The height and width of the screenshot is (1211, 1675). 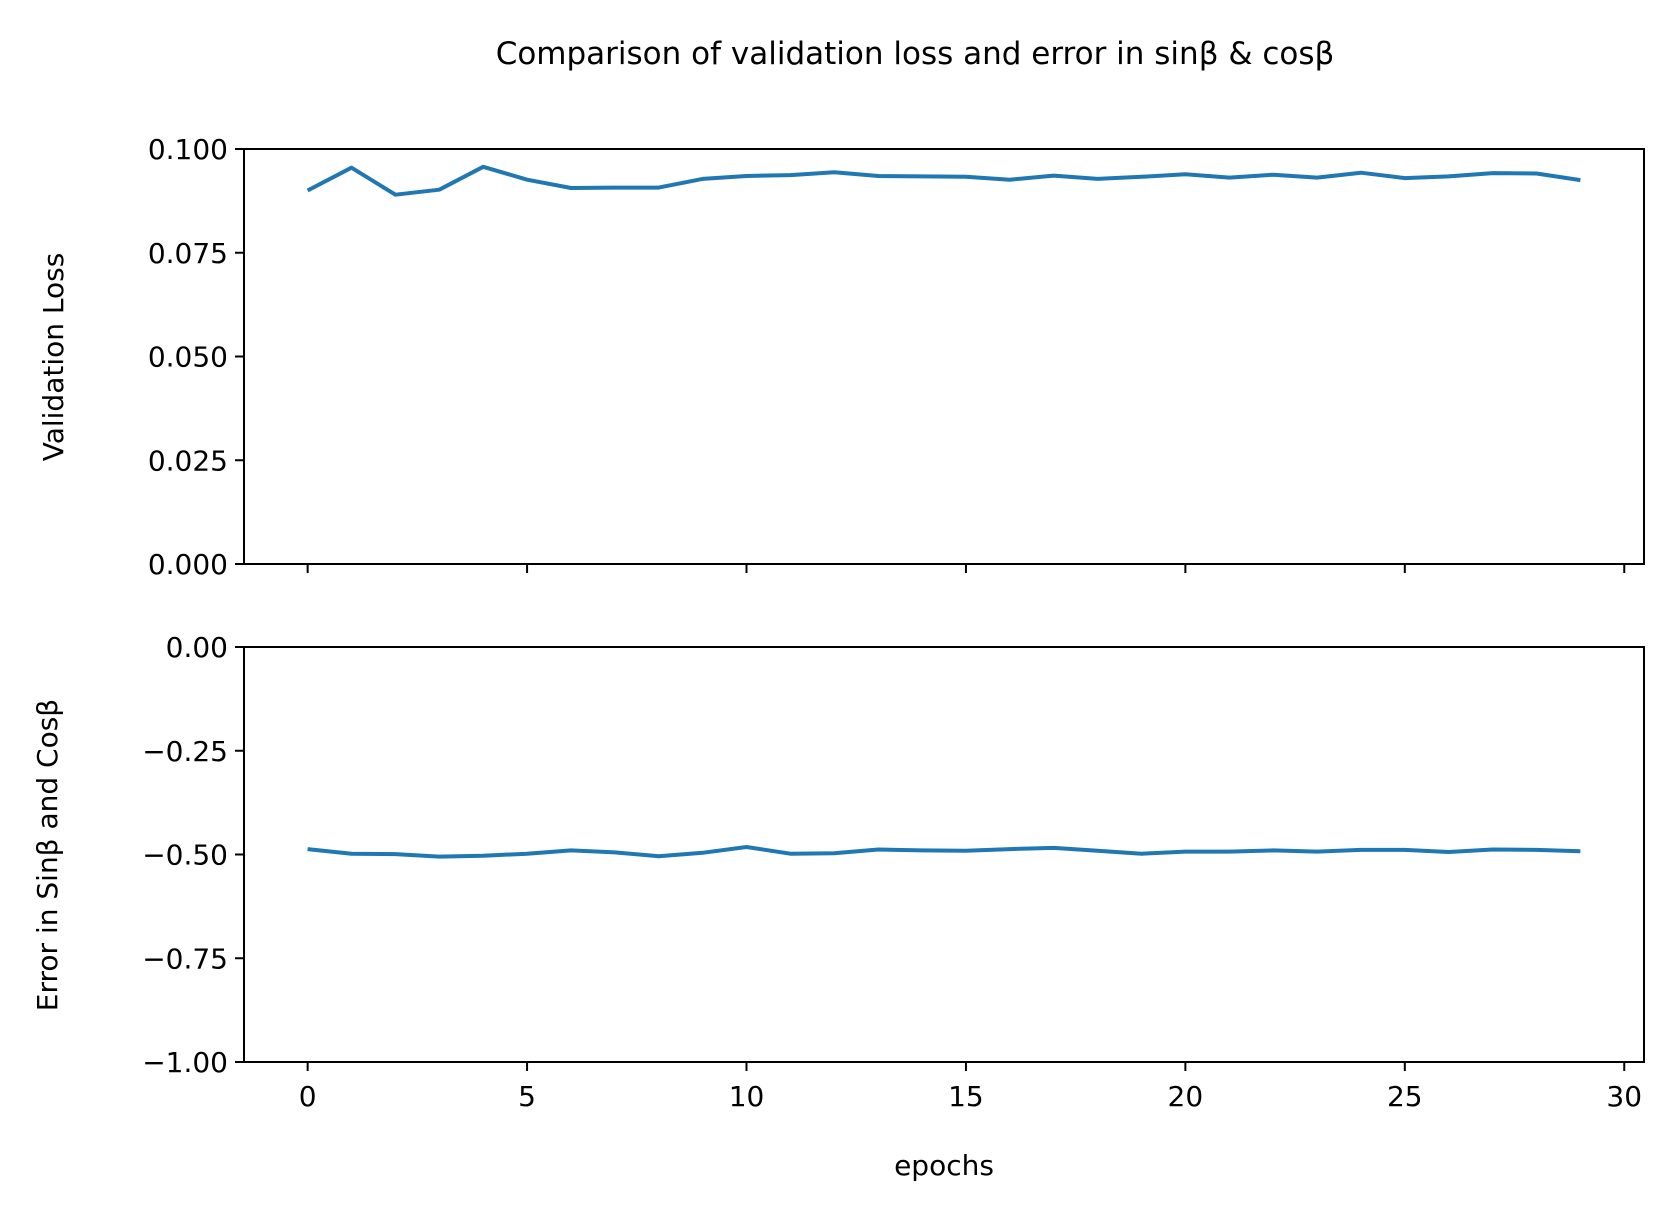 I want to click on error-y-ticks: −1.00 −0.75 −0.50 −0.25 0.00, so click(x=193, y=855).